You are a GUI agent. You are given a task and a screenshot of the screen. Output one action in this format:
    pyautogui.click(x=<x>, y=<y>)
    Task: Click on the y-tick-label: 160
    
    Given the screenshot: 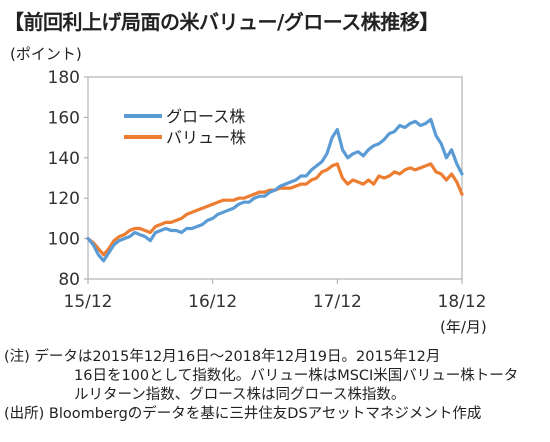 What is the action you would take?
    pyautogui.click(x=64, y=118)
    